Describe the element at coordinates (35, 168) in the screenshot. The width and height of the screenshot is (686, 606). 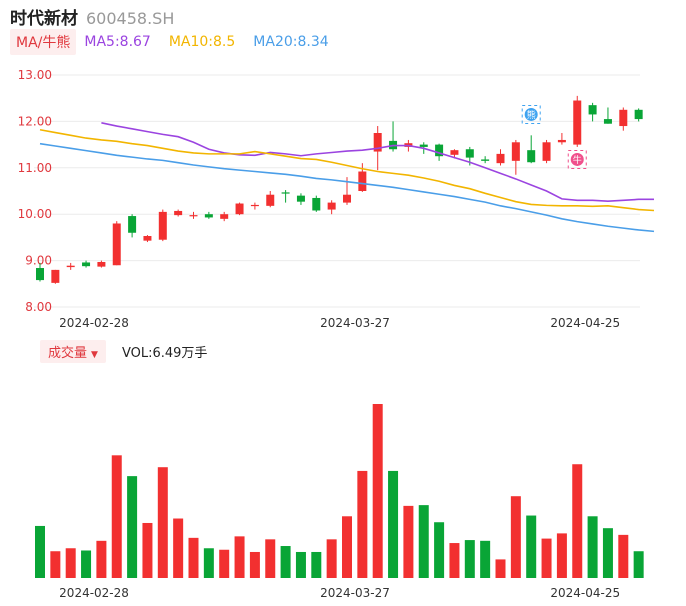
I see `price-tick-label: 11.00` at that location.